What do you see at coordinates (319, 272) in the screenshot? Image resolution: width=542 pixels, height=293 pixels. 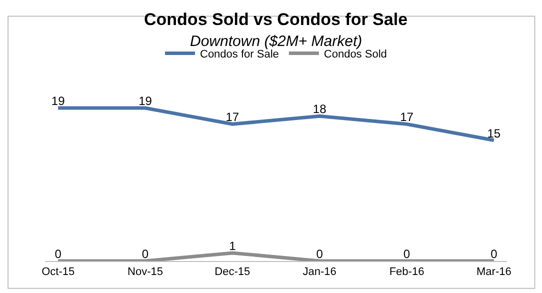 I see `x-tick-label: Jan-16` at bounding box center [319, 272].